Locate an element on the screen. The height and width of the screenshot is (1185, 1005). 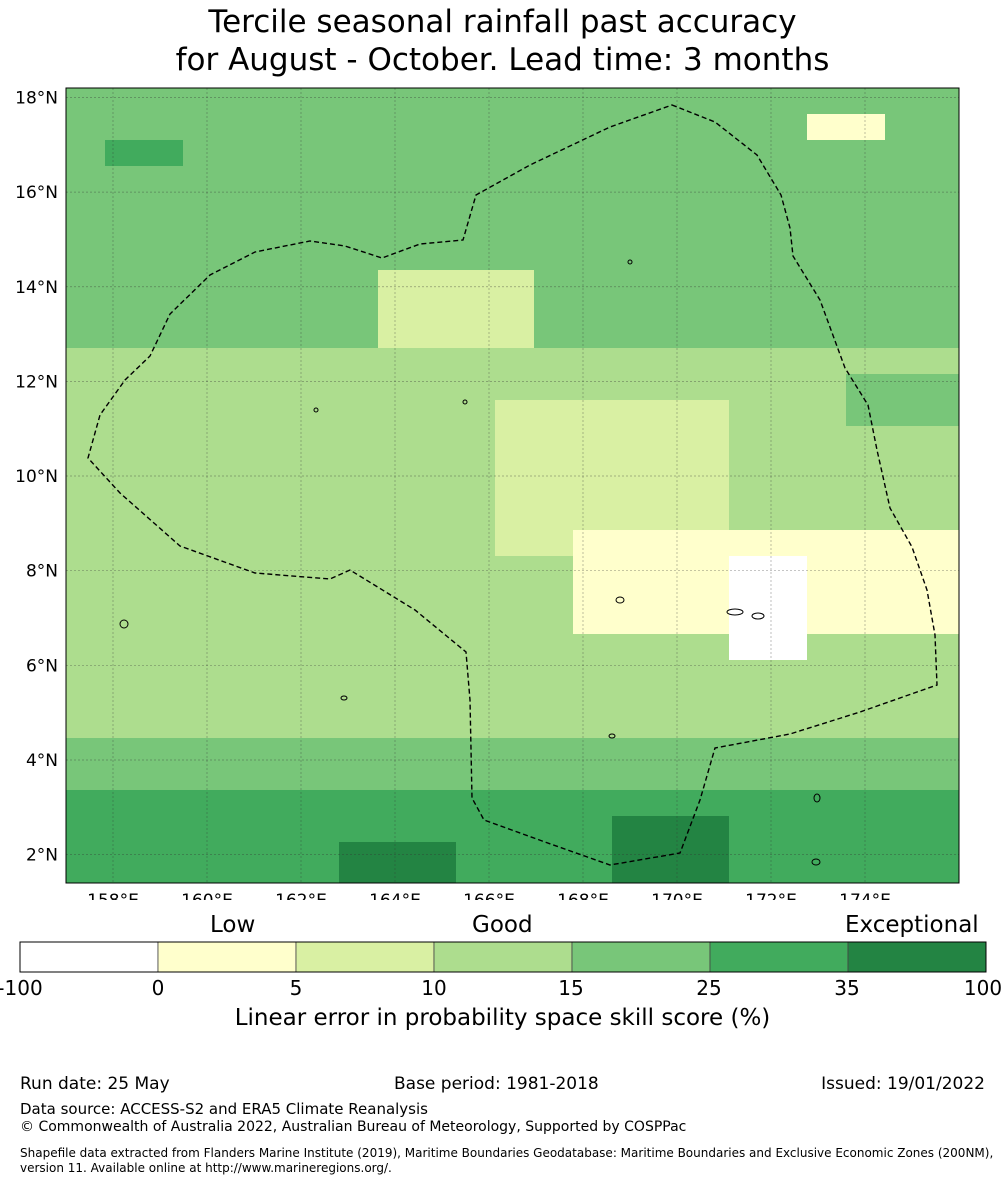
colorbar-frame is located at coordinates (503, 957).